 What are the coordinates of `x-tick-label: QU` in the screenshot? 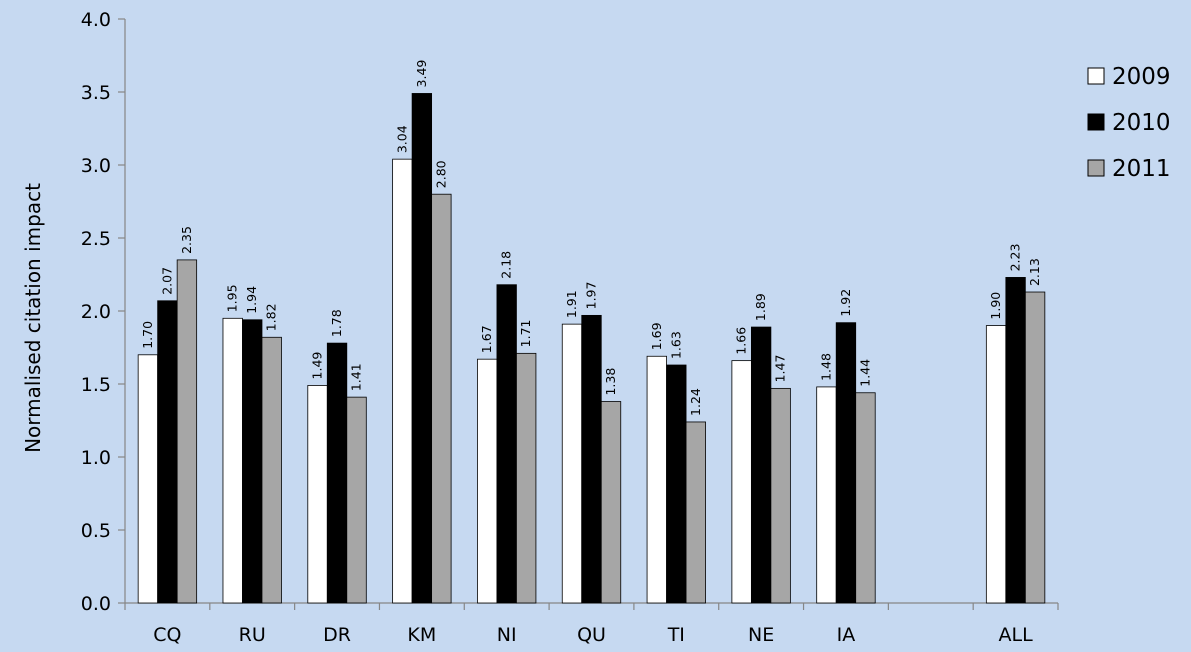 It's located at (591, 635).